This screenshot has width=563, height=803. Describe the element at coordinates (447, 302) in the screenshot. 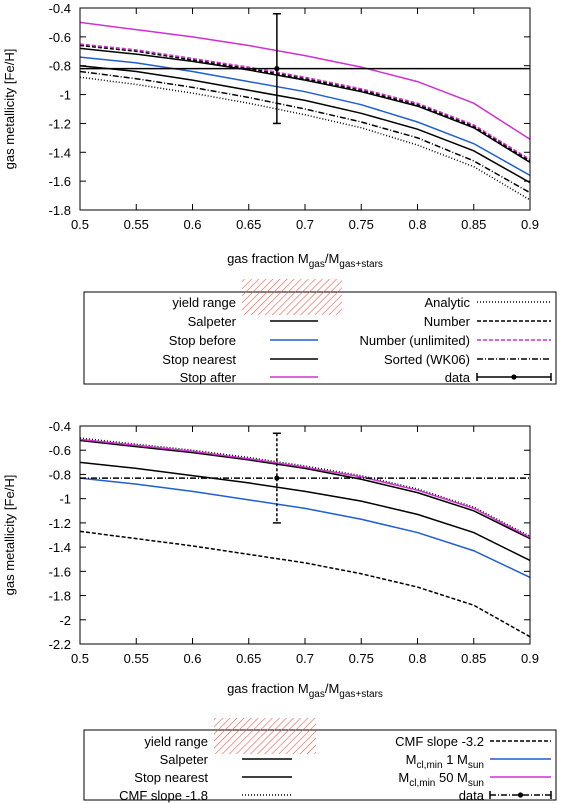

I see `legend-label: Analytic` at that location.